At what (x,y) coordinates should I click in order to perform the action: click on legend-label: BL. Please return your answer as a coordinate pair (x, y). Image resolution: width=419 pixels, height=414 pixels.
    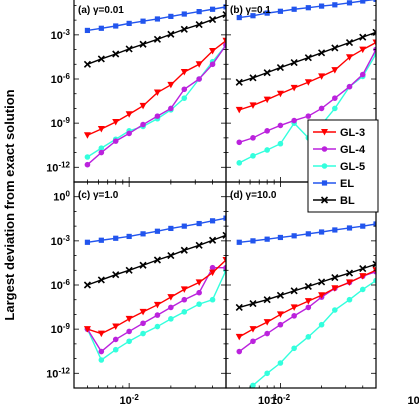
    Looking at the image, I should click on (347, 201).